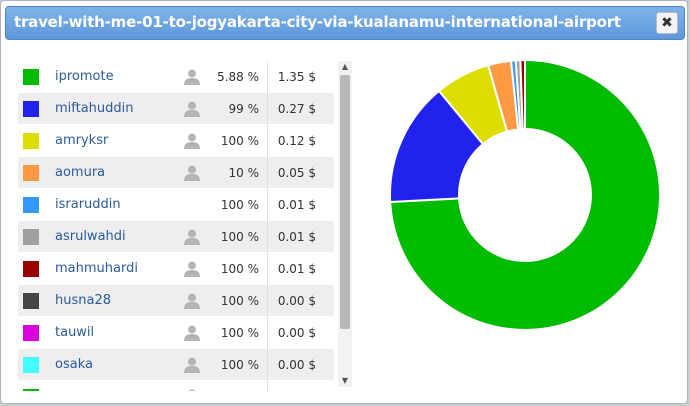 The width and height of the screenshot is (690, 406). I want to click on scroll-up-icon: ▲, so click(345, 66).